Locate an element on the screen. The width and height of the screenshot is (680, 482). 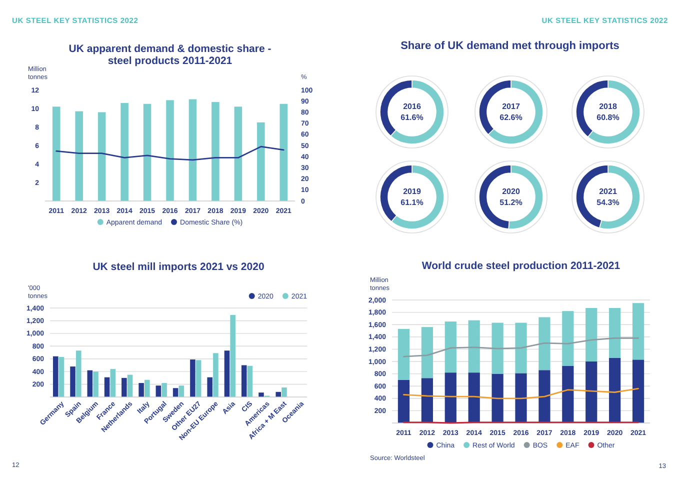
chart-title: World crude steel production 2011-2021 is located at coordinates (521, 266).